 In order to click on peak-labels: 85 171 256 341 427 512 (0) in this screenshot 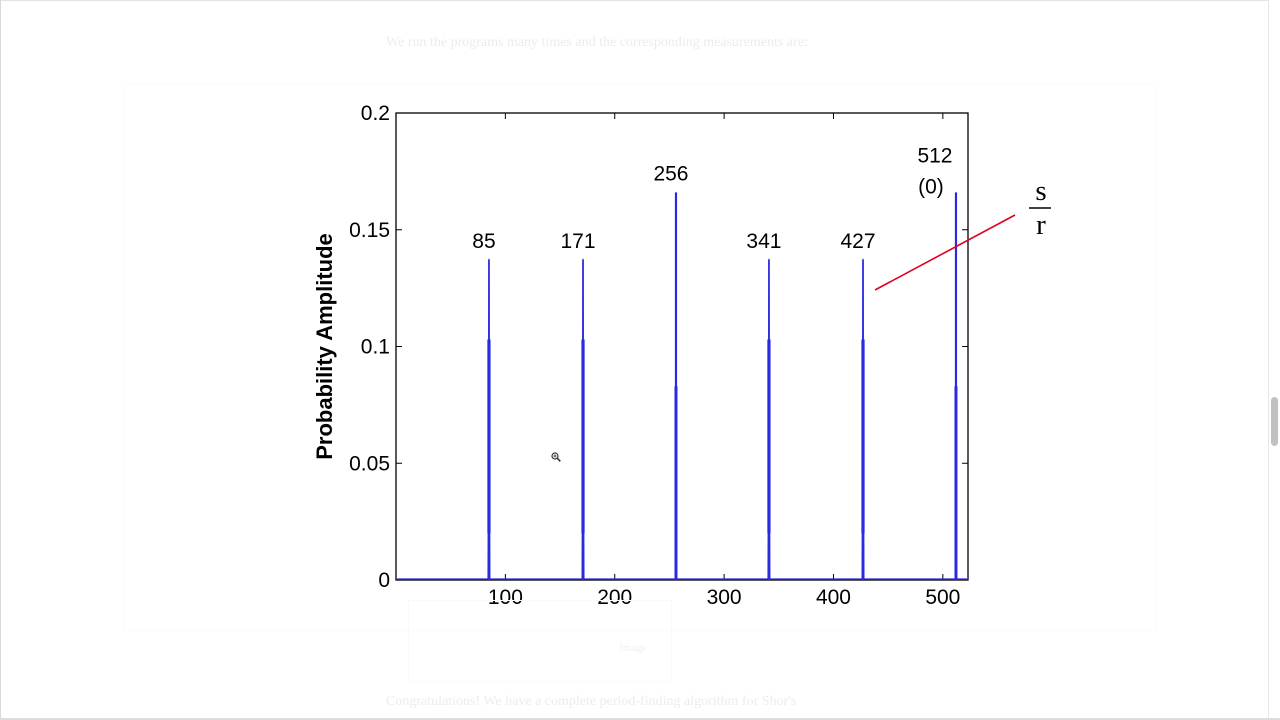, I will do `click(712, 198)`.